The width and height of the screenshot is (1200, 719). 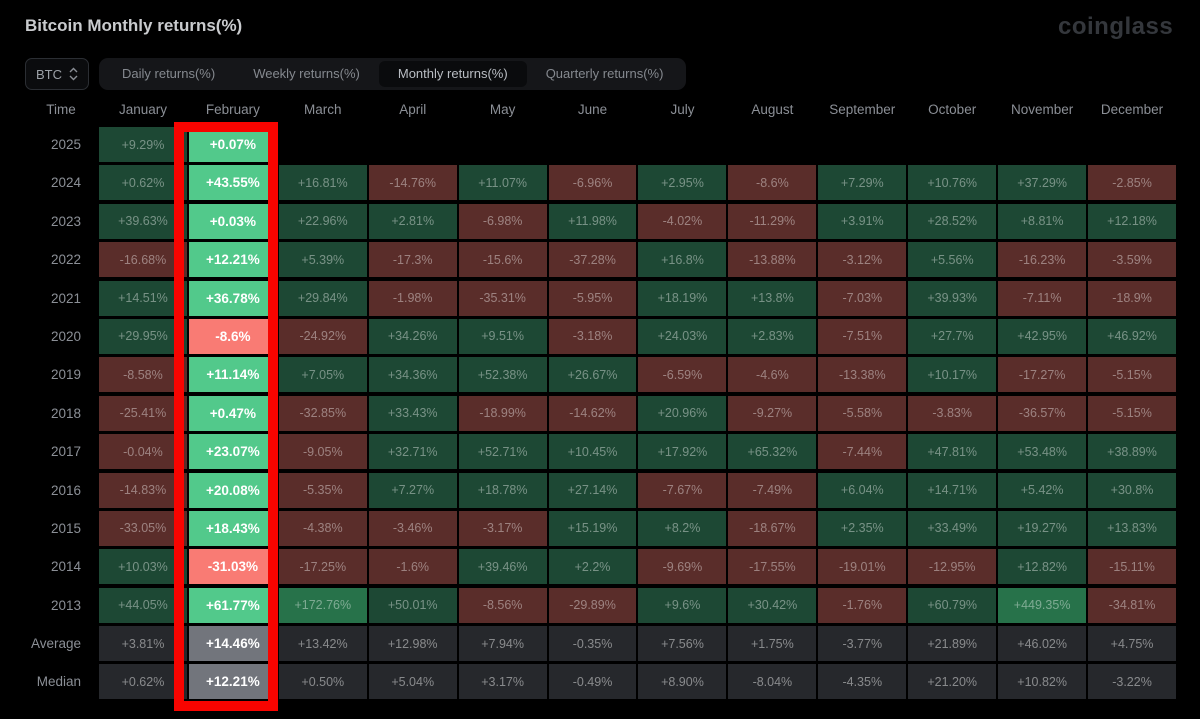 What do you see at coordinates (682, 567) in the screenshot?
I see `cell-2014-july: -9.69%` at bounding box center [682, 567].